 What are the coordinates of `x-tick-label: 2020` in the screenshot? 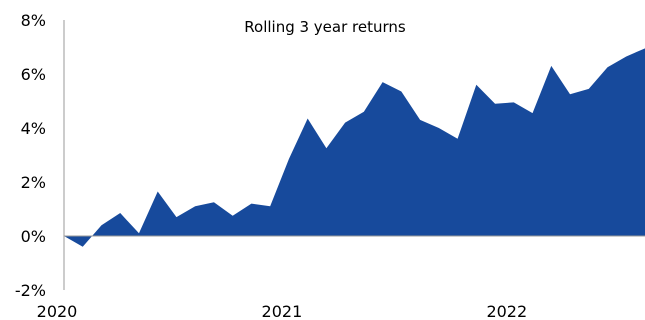 It's located at (57, 311).